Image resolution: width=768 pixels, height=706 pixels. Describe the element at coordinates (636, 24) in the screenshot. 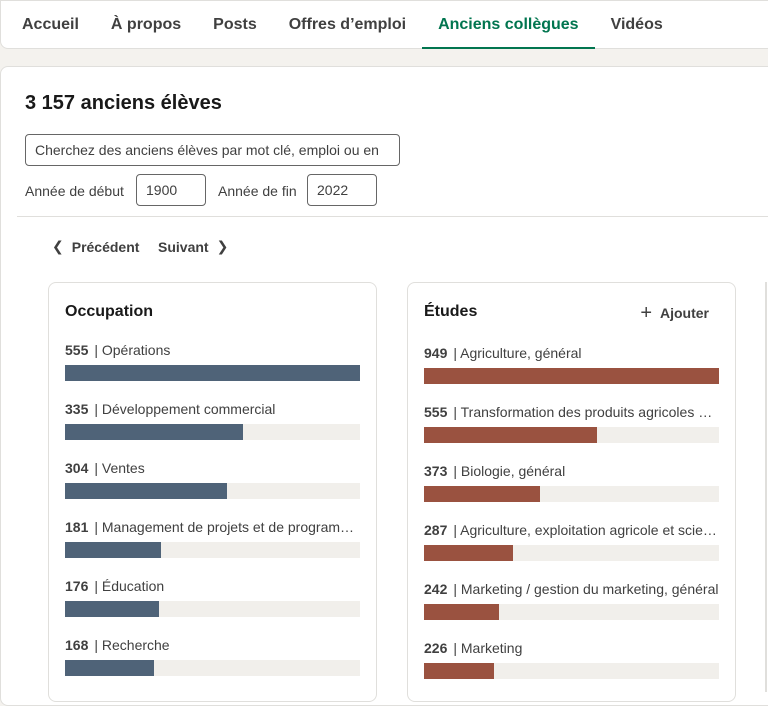

I see `tab-videos: Vidéos` at that location.